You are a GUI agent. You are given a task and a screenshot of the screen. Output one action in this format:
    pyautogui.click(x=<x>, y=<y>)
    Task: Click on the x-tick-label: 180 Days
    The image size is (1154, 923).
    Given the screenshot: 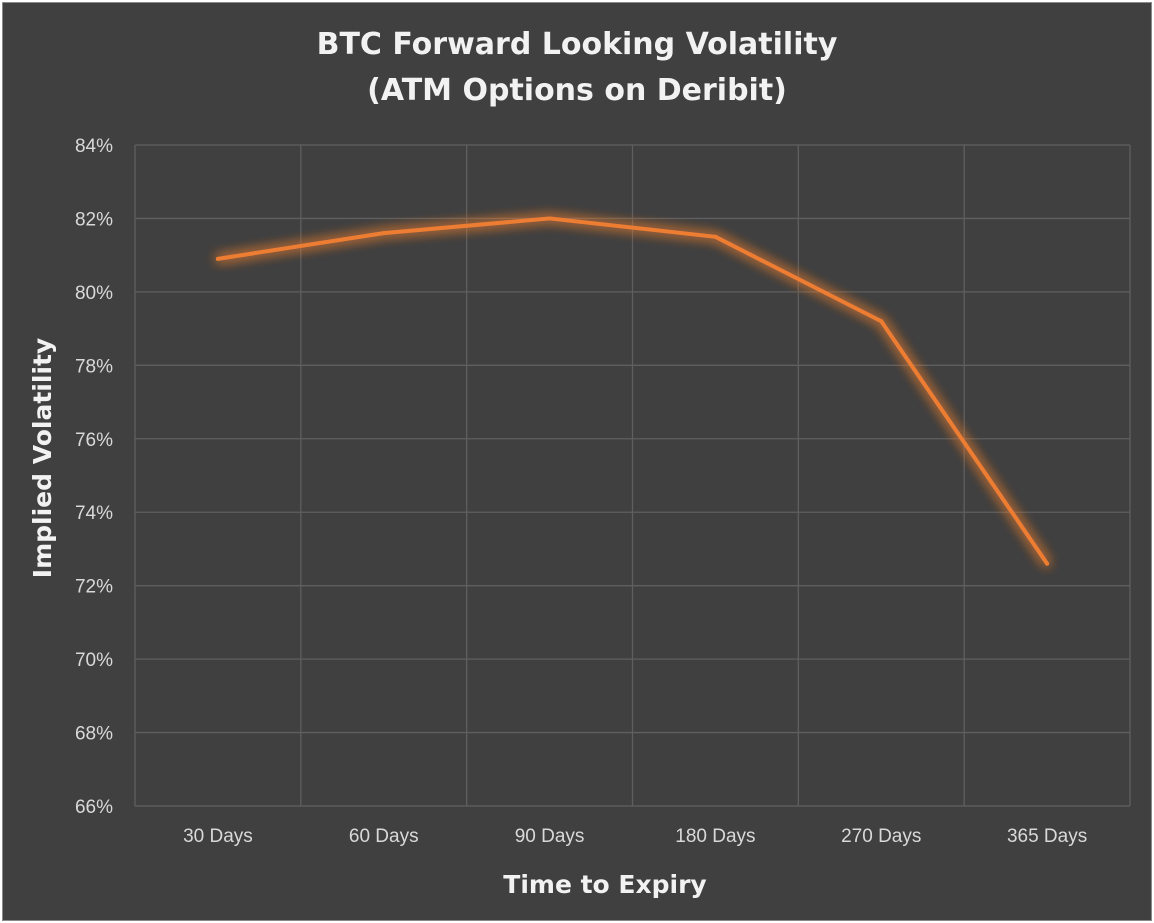 What is the action you would take?
    pyautogui.click(x=715, y=836)
    